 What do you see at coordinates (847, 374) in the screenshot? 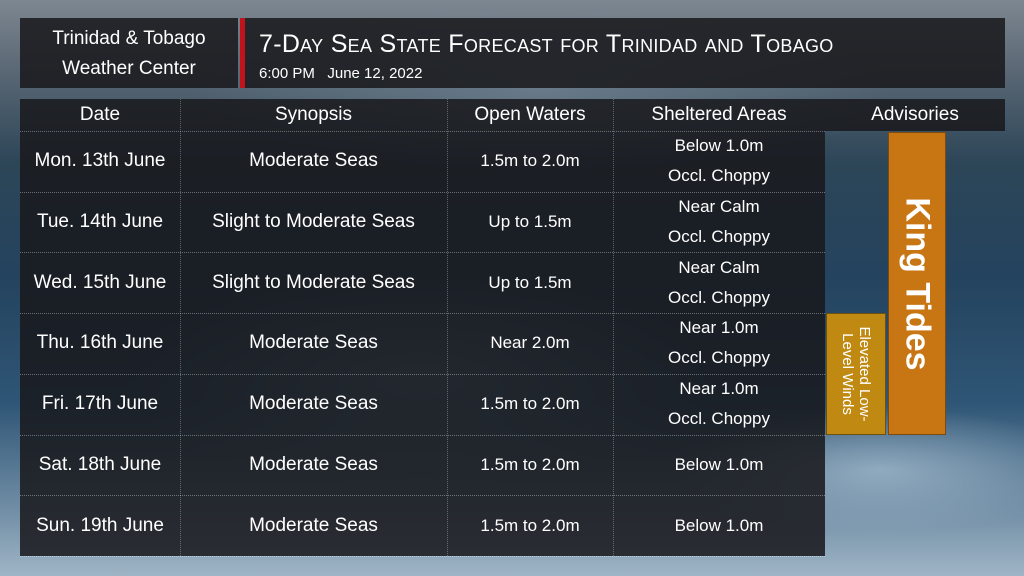
I see `winds-label-line2: Level Winds` at bounding box center [847, 374].